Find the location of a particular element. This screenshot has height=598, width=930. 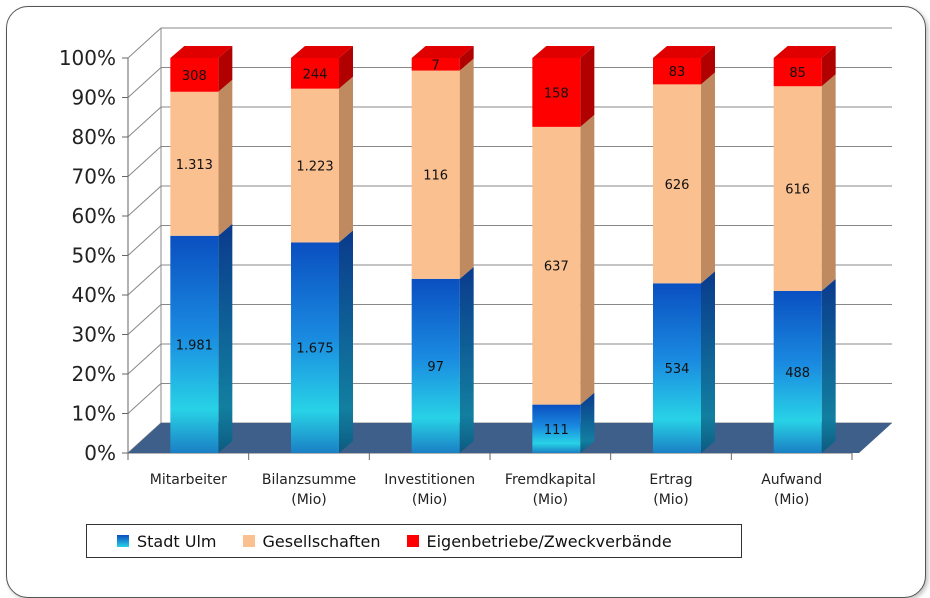

data-label: 1.981 is located at coordinates (194, 345).